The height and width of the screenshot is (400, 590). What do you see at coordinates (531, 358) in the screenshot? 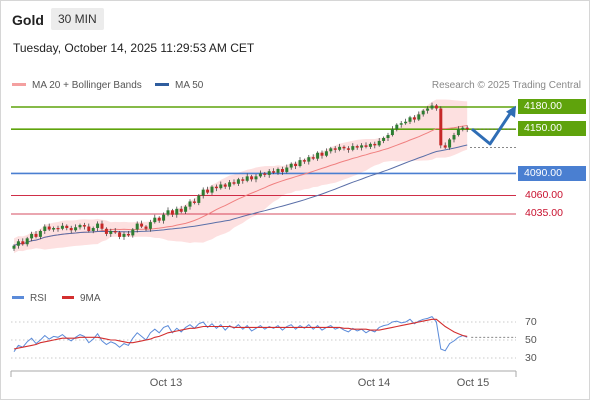
I see `rsi-tick-30: 30` at bounding box center [531, 358].